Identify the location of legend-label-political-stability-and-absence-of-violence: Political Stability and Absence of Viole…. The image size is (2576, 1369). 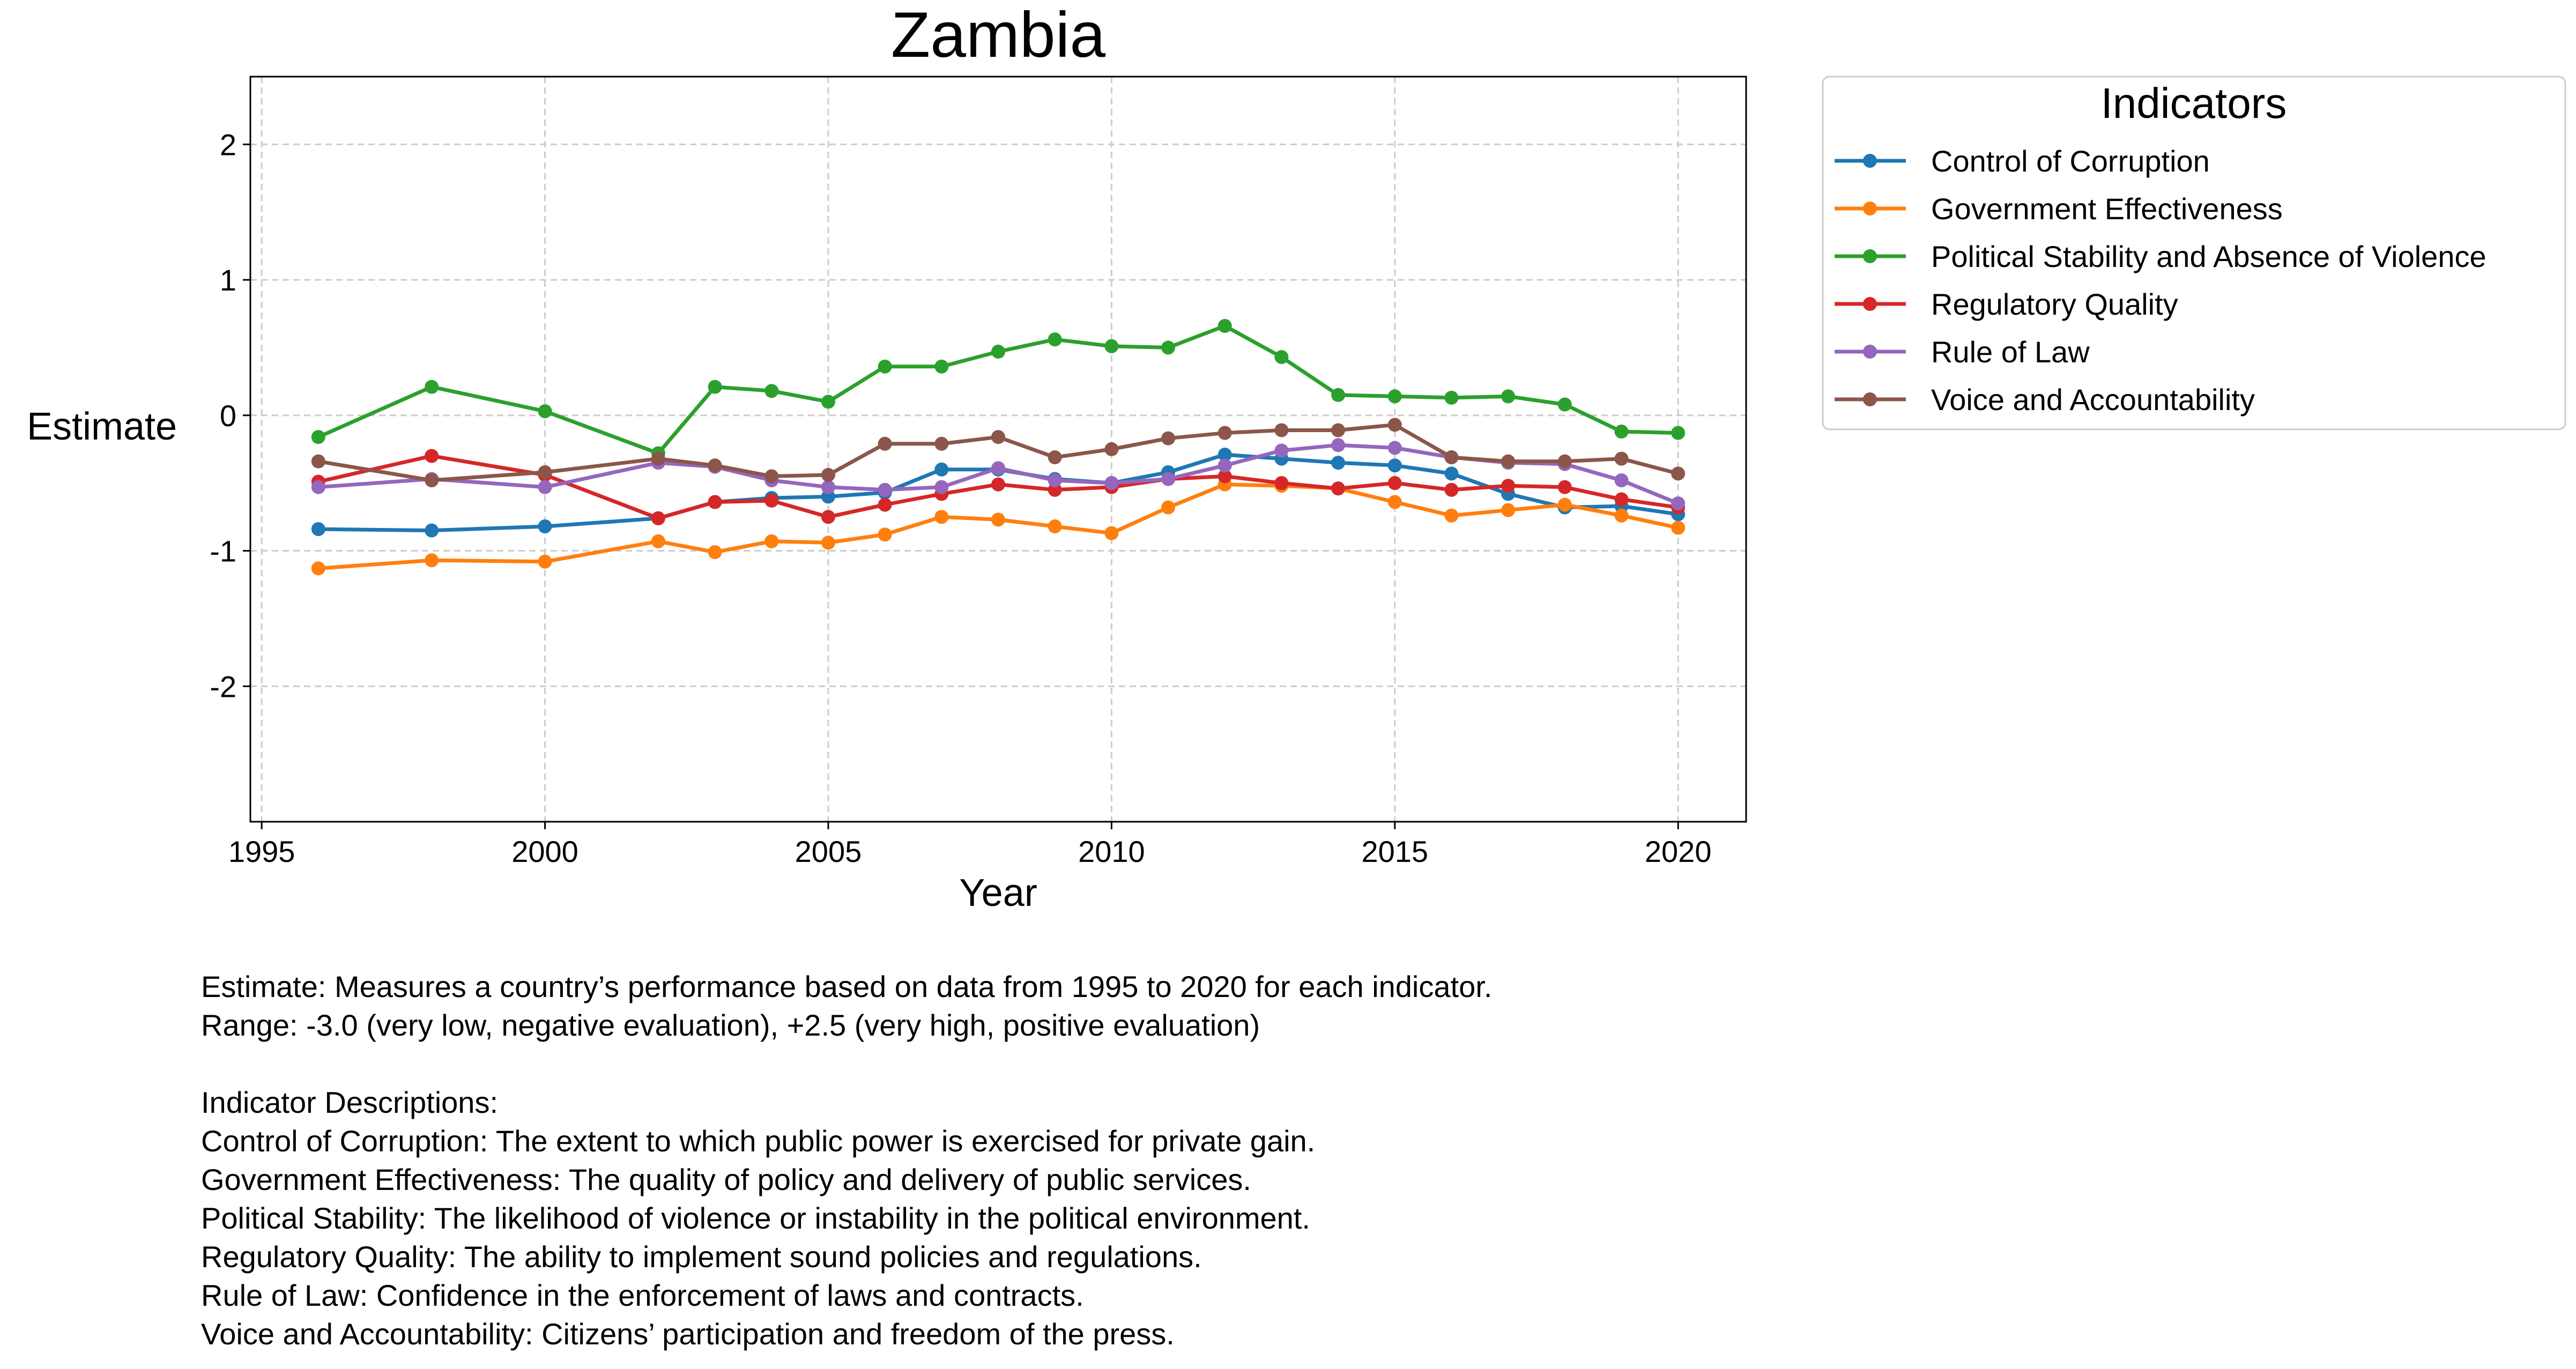
(2209, 256).